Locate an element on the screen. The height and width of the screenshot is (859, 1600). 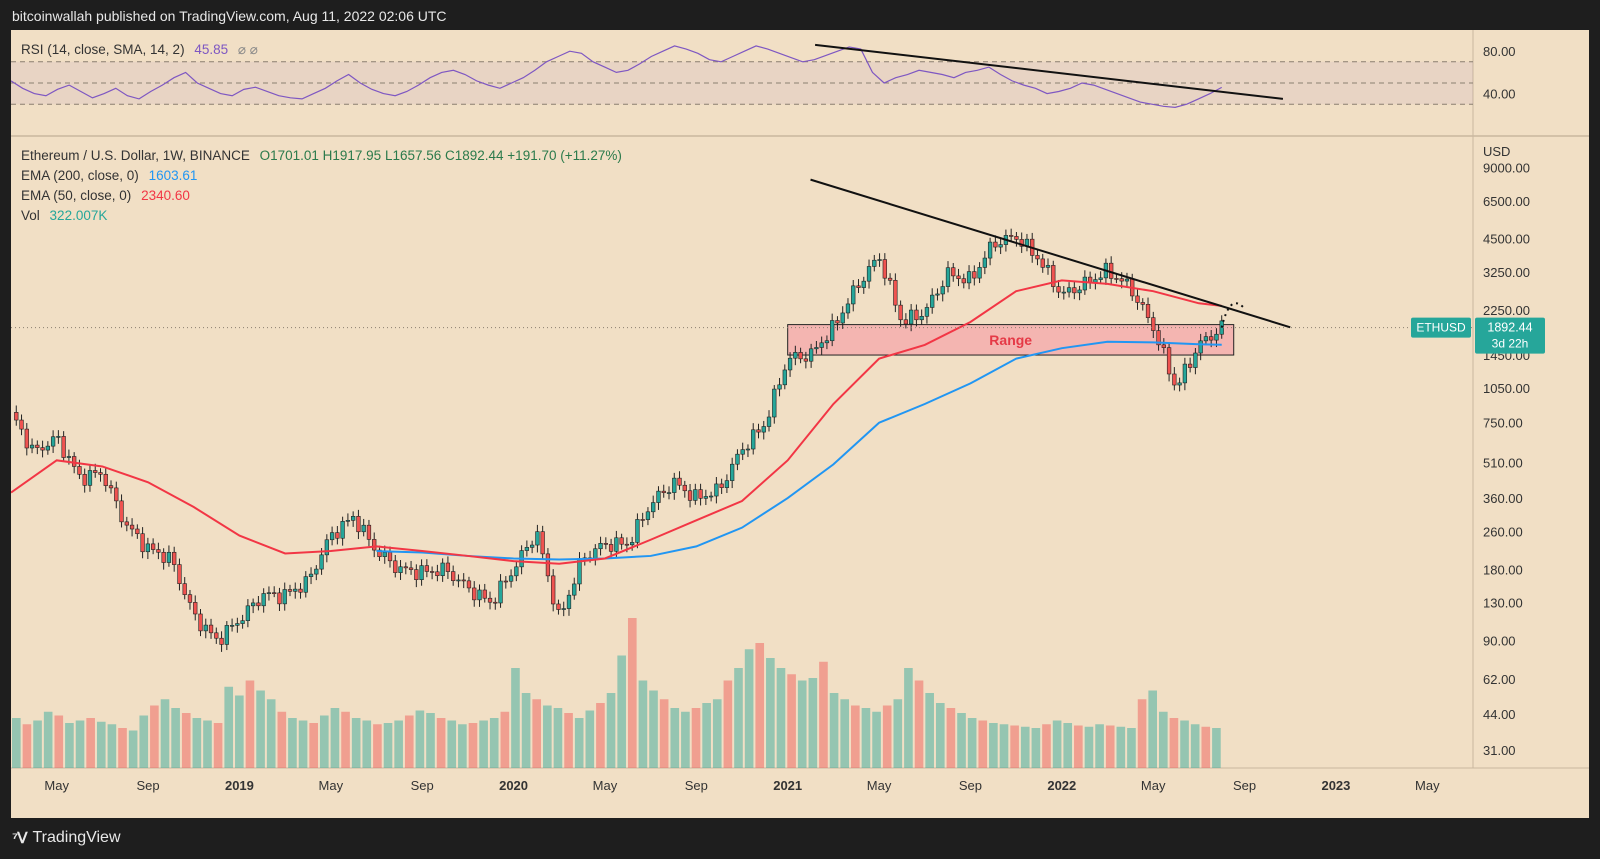
ema200-legend: EMA (200, close, 0) 1603.61 is located at coordinates (109, 175).